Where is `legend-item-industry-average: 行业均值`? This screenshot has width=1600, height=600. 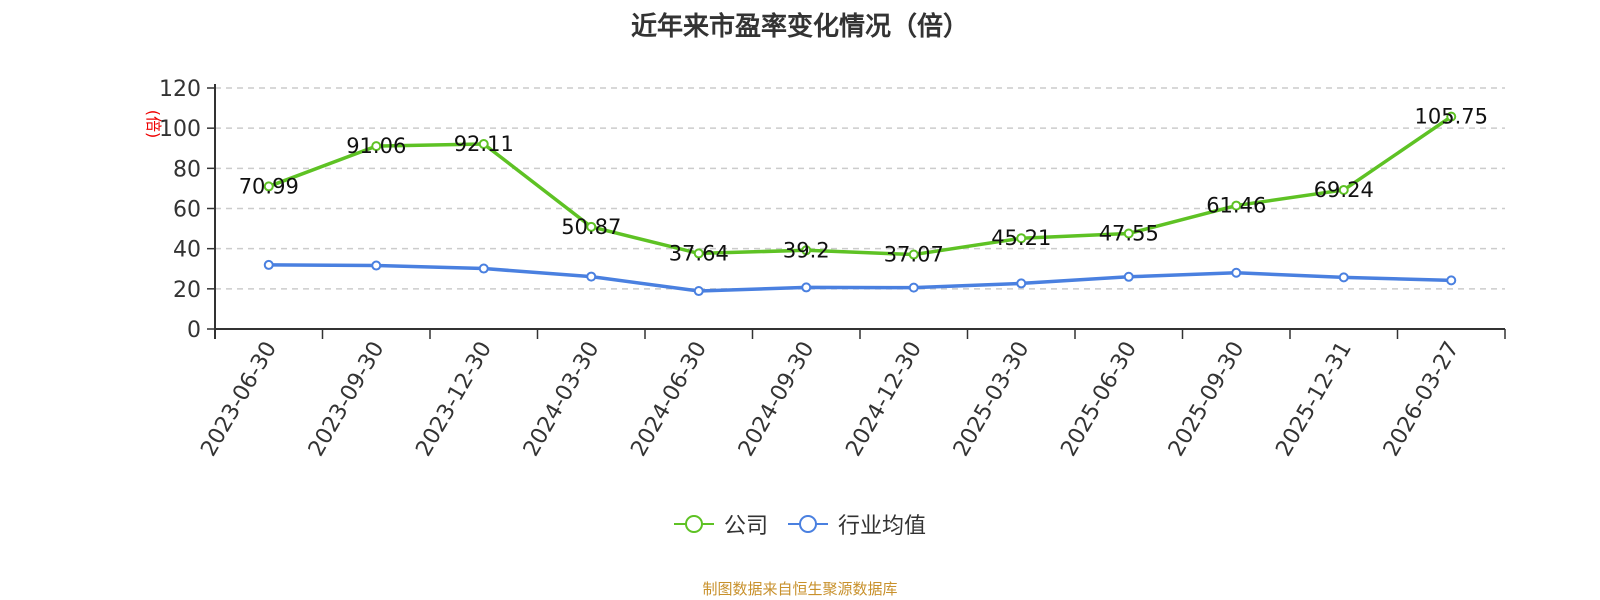
legend-item-industry-average: 行业均值 is located at coordinates (857, 524).